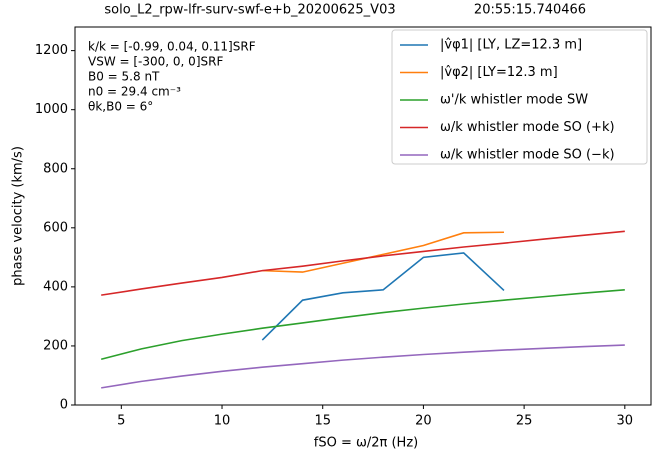 The width and height of the screenshot is (653, 460). Describe the element at coordinates (511, 45) in the screenshot. I see `legend-label: |v̂φ1| [LY, LZ=12.3 m]` at that location.